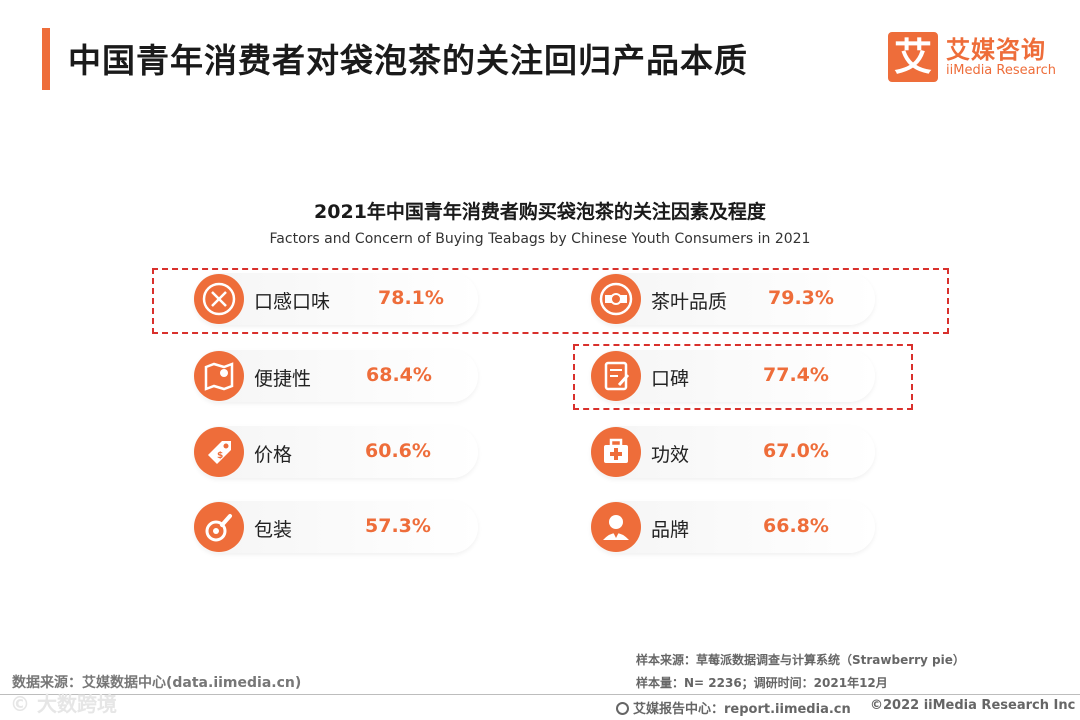 Image resolution: width=1080 pixels, height=720 pixels. Describe the element at coordinates (336, 376) in the screenshot. I see `factor-item: 便捷性 68.4%` at that location.